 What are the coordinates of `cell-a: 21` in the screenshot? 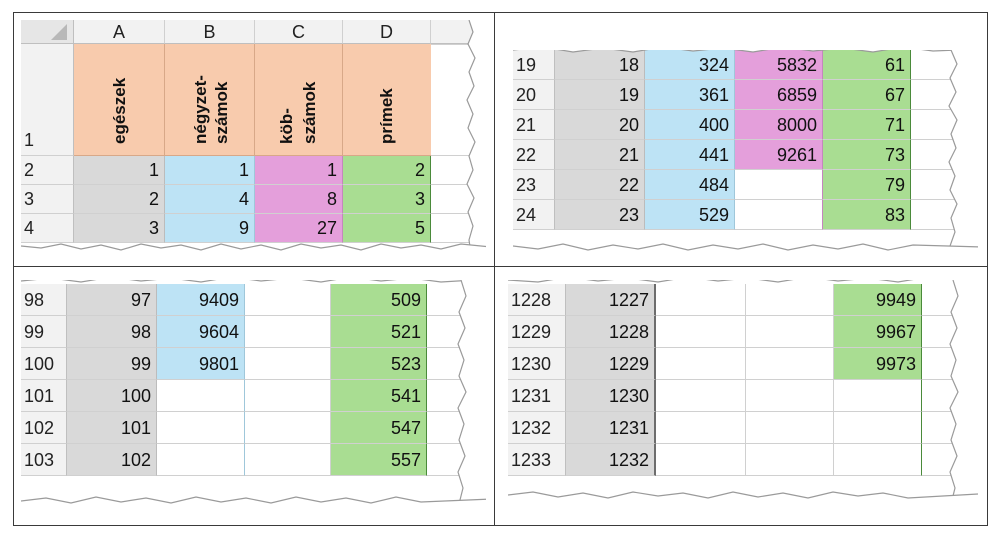 It's located at (600, 155).